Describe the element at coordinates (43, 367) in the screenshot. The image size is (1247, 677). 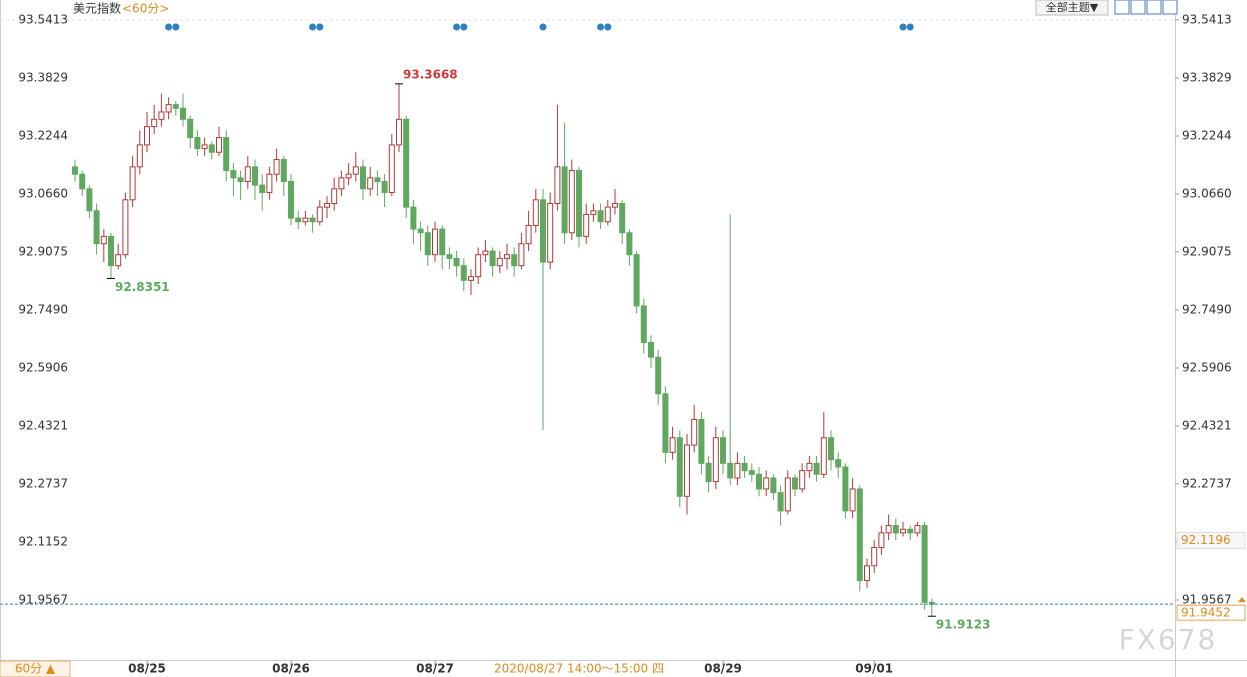
I see `y-tick-label-left: 92.5906` at that location.